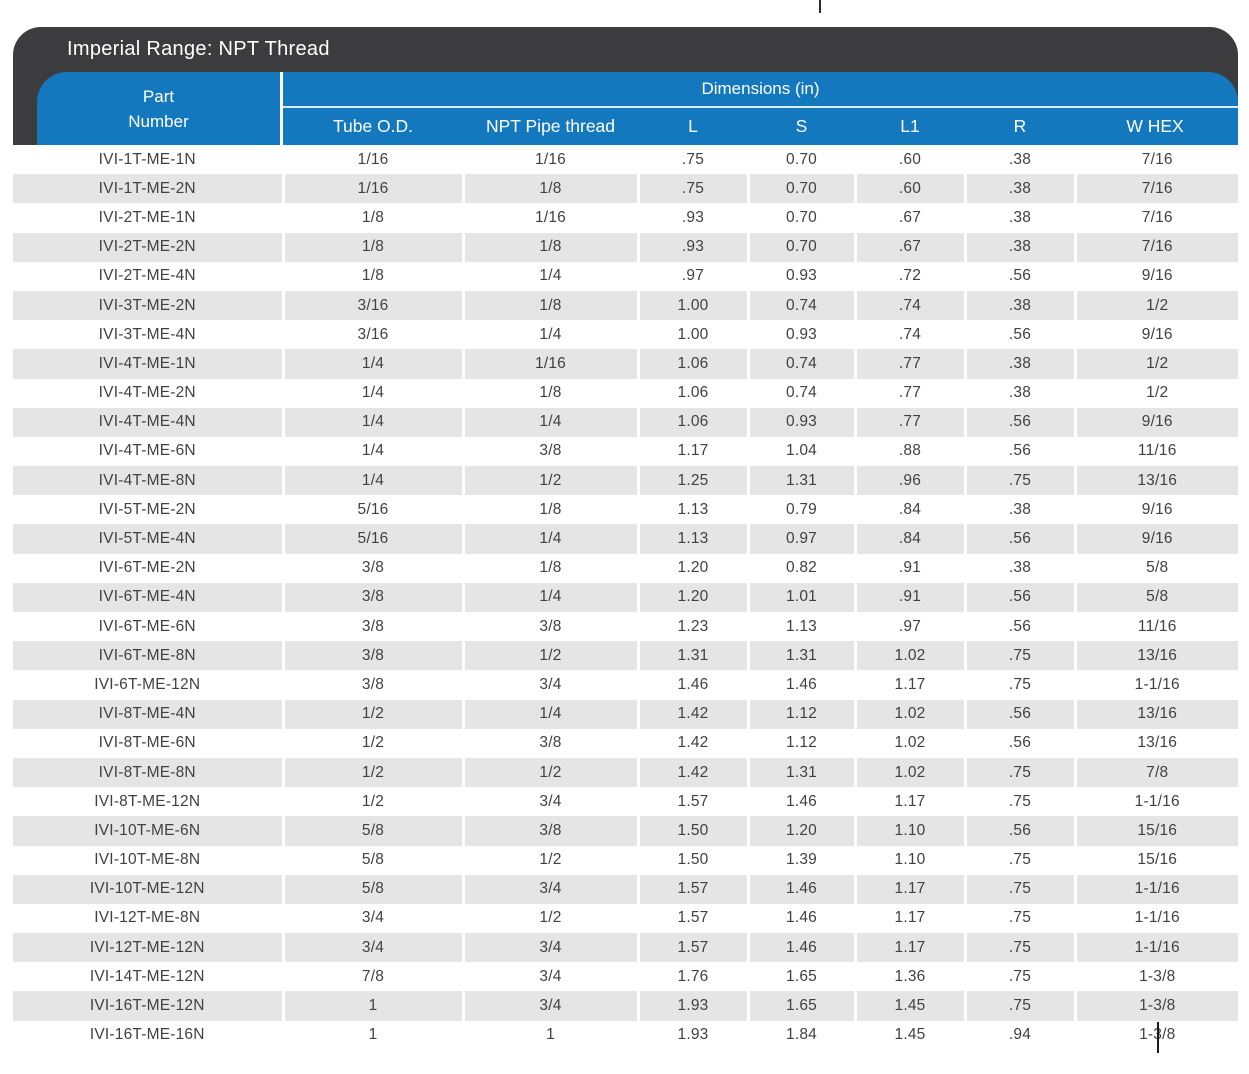 This screenshot has width=1249, height=1074. I want to click on s-cell: 0.93, so click(802, 276).